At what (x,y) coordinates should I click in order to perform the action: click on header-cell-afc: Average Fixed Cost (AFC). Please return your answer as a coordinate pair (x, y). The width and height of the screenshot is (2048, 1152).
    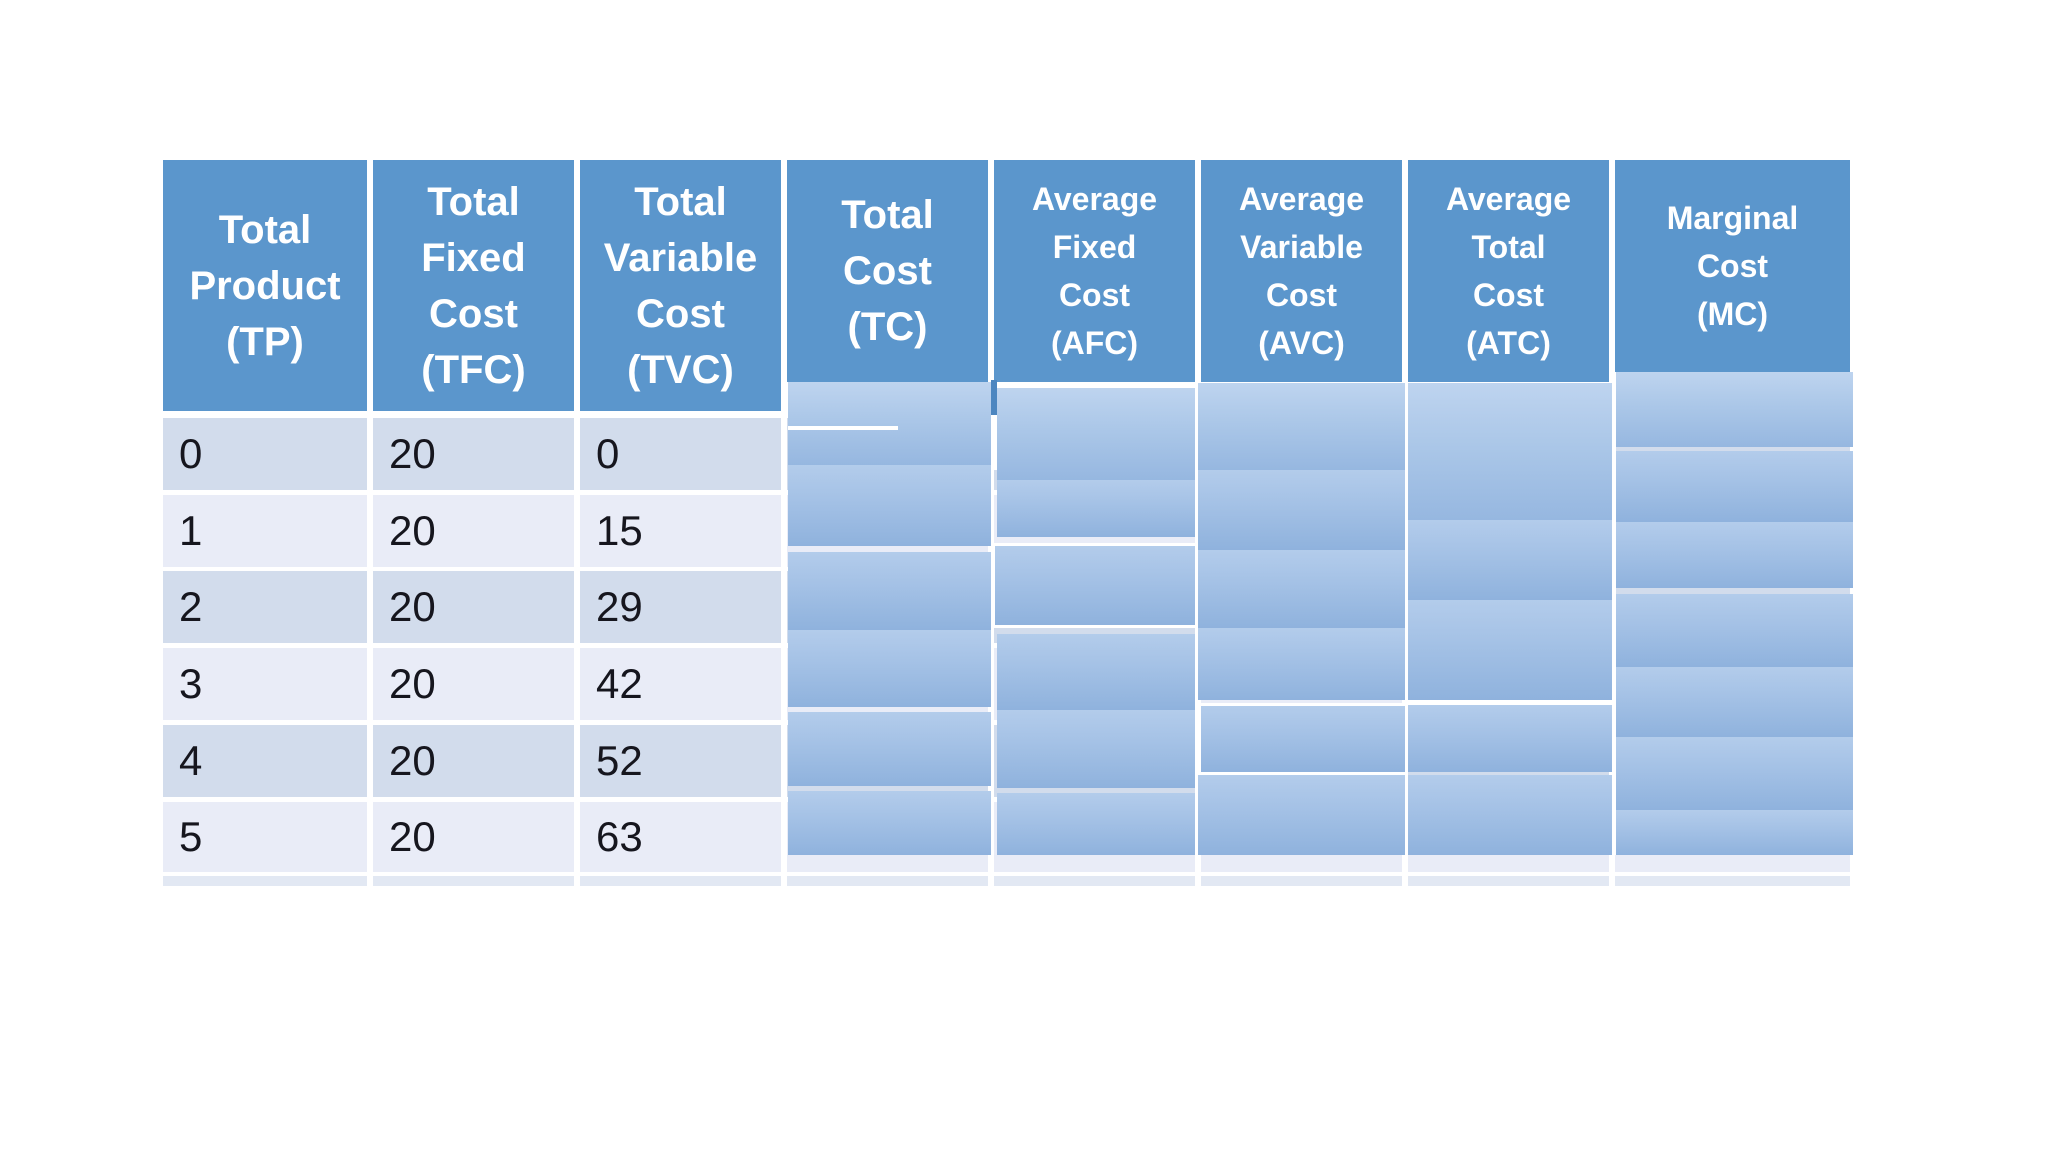
    Looking at the image, I should click on (1094, 271).